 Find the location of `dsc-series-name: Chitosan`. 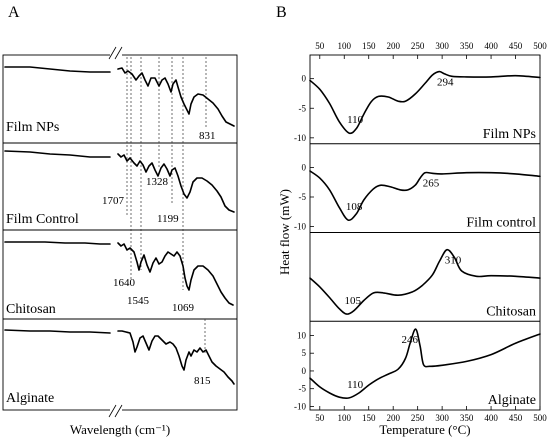

dsc-series-name: Chitosan is located at coordinates (511, 311).